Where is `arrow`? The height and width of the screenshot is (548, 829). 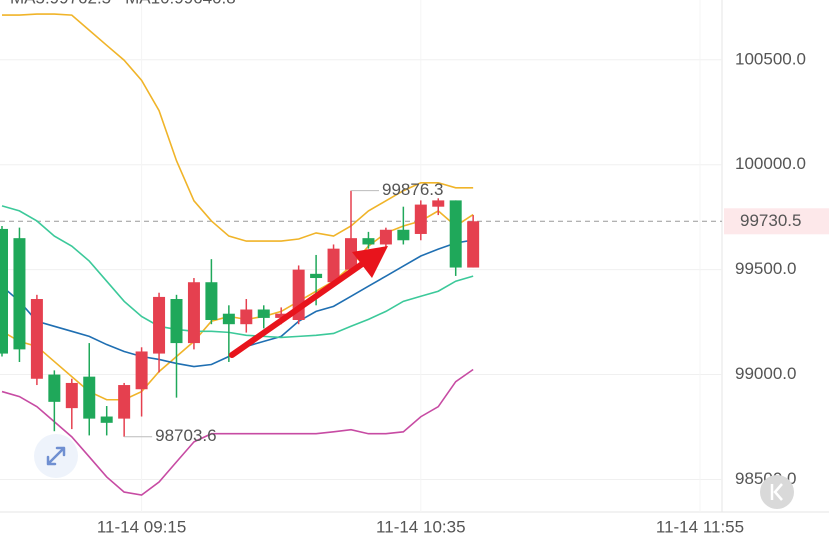 arrow is located at coordinates (308, 302).